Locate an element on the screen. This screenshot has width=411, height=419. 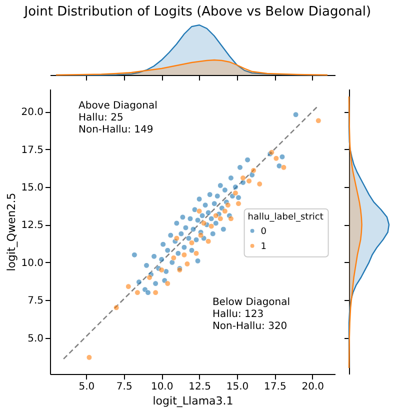
y-tick-label: 12.5 is located at coordinates (32, 226).